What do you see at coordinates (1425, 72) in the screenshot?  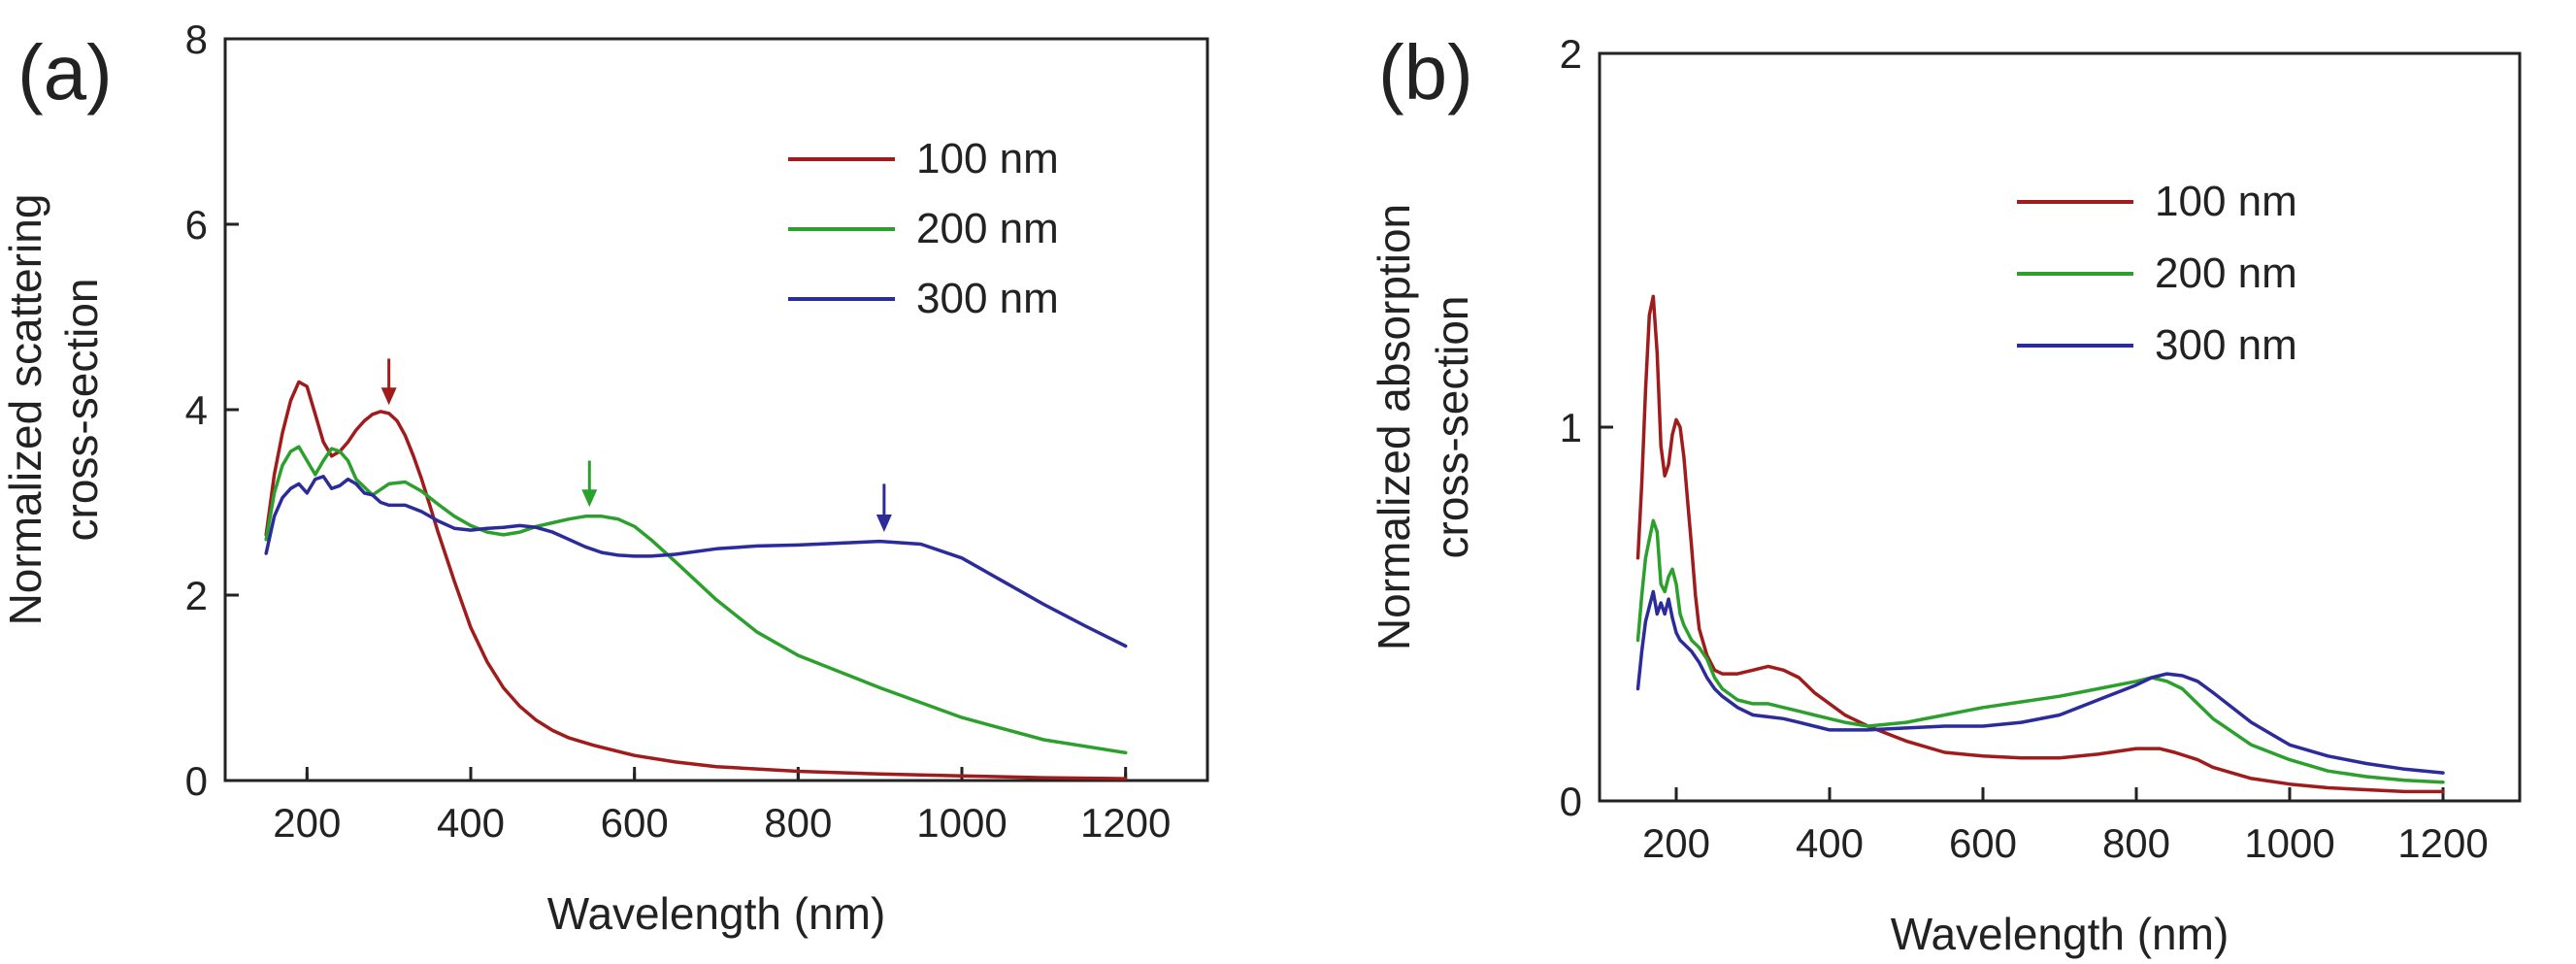 I see `panel-b-label: (b)` at bounding box center [1425, 72].